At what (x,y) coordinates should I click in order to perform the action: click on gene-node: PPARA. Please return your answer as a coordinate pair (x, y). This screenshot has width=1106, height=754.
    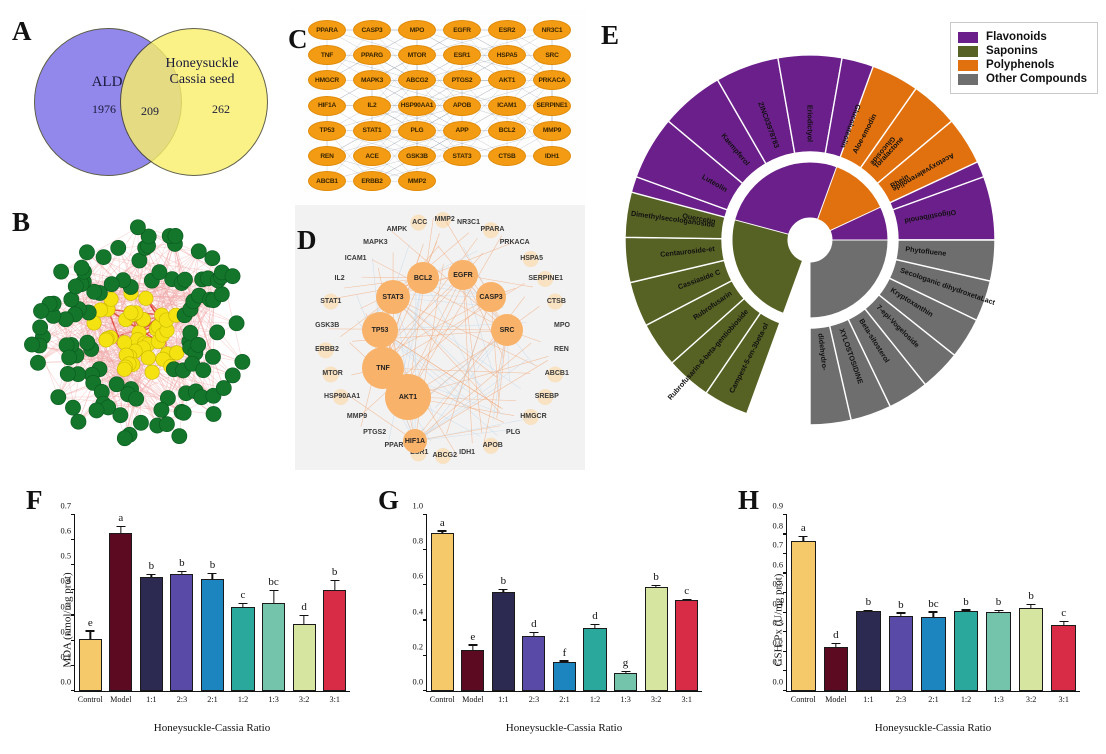
    Looking at the image, I should click on (327, 30).